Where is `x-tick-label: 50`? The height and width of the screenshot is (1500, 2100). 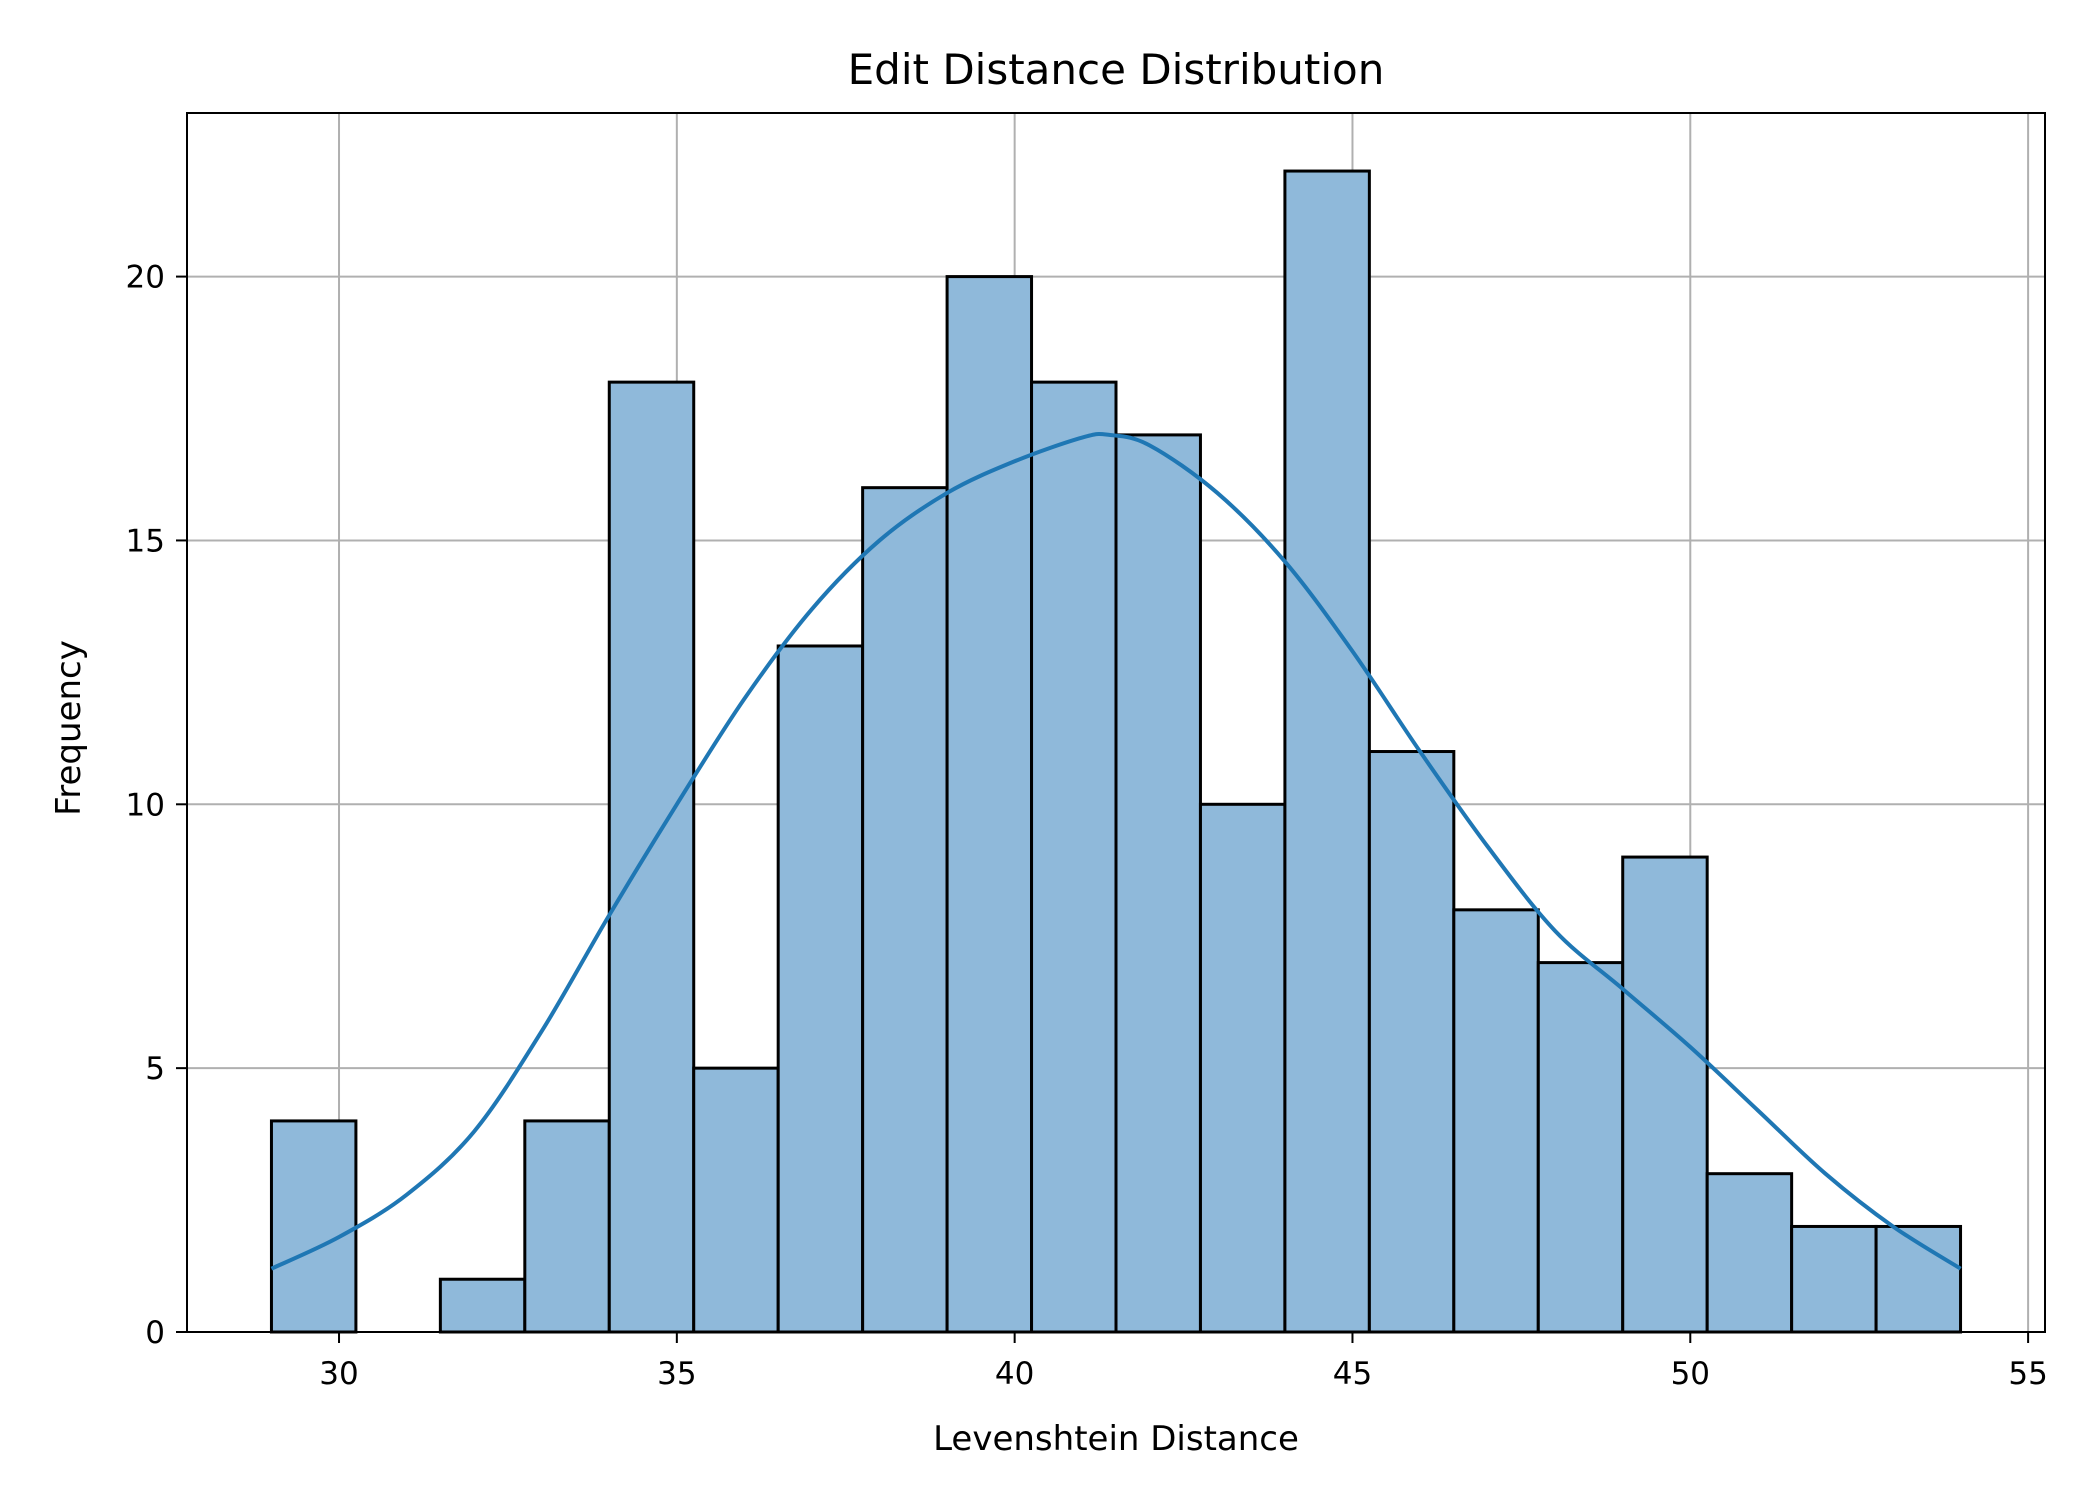 x-tick-label: 50 is located at coordinates (1690, 1374).